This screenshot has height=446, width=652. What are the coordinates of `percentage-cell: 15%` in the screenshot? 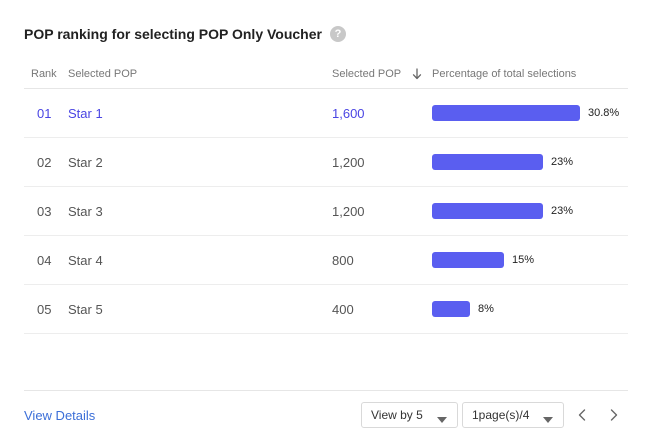 It's located at (483, 260).